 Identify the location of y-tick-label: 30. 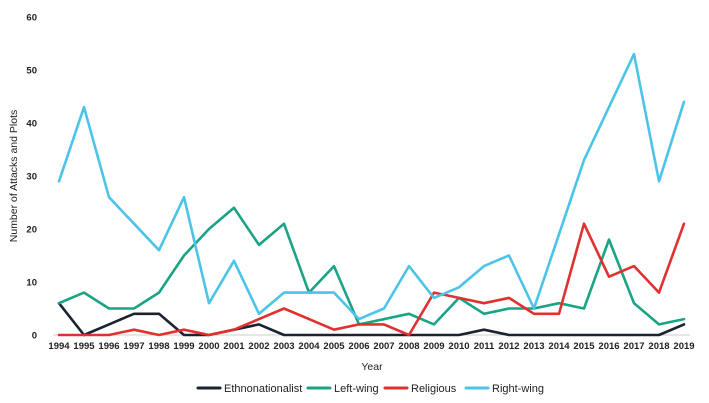
(31, 177).